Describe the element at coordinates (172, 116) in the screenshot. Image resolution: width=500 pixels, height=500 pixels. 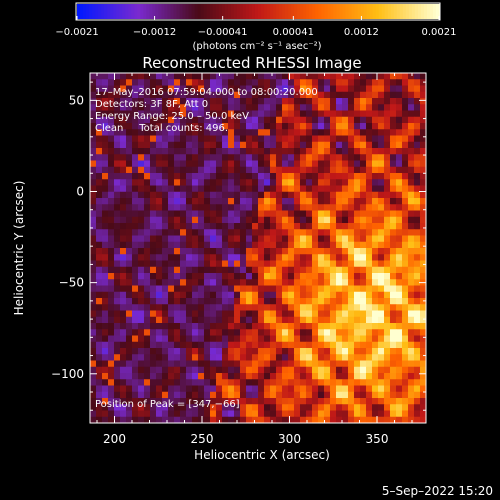
I see `annotation-energy-range: Energy Range: 25.0 – 50.0 keV` at that location.